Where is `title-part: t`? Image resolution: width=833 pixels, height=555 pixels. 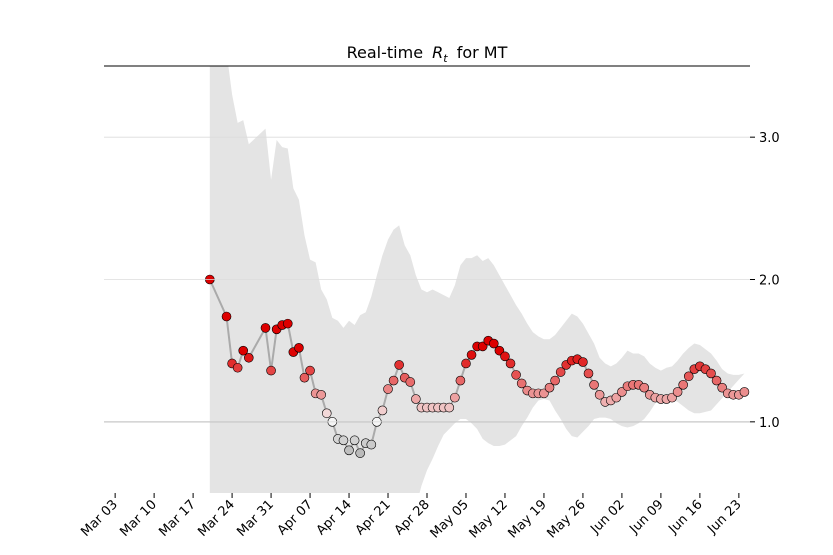 title-part: t is located at coordinates (445, 58).